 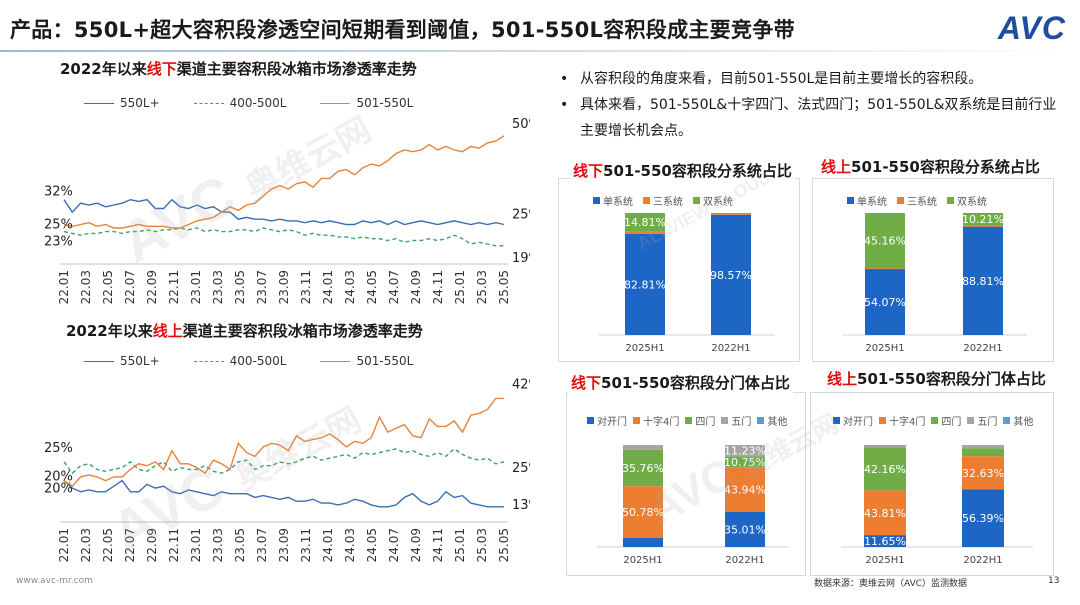 I want to click on online-line-legend: 550L+ 400-500L 501-550L, so click(x=265, y=361).